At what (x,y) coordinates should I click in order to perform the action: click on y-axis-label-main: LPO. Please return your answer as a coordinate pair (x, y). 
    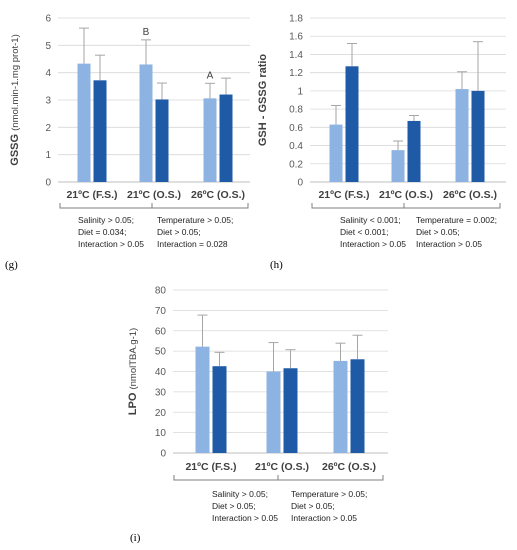
    Looking at the image, I should click on (133, 403).